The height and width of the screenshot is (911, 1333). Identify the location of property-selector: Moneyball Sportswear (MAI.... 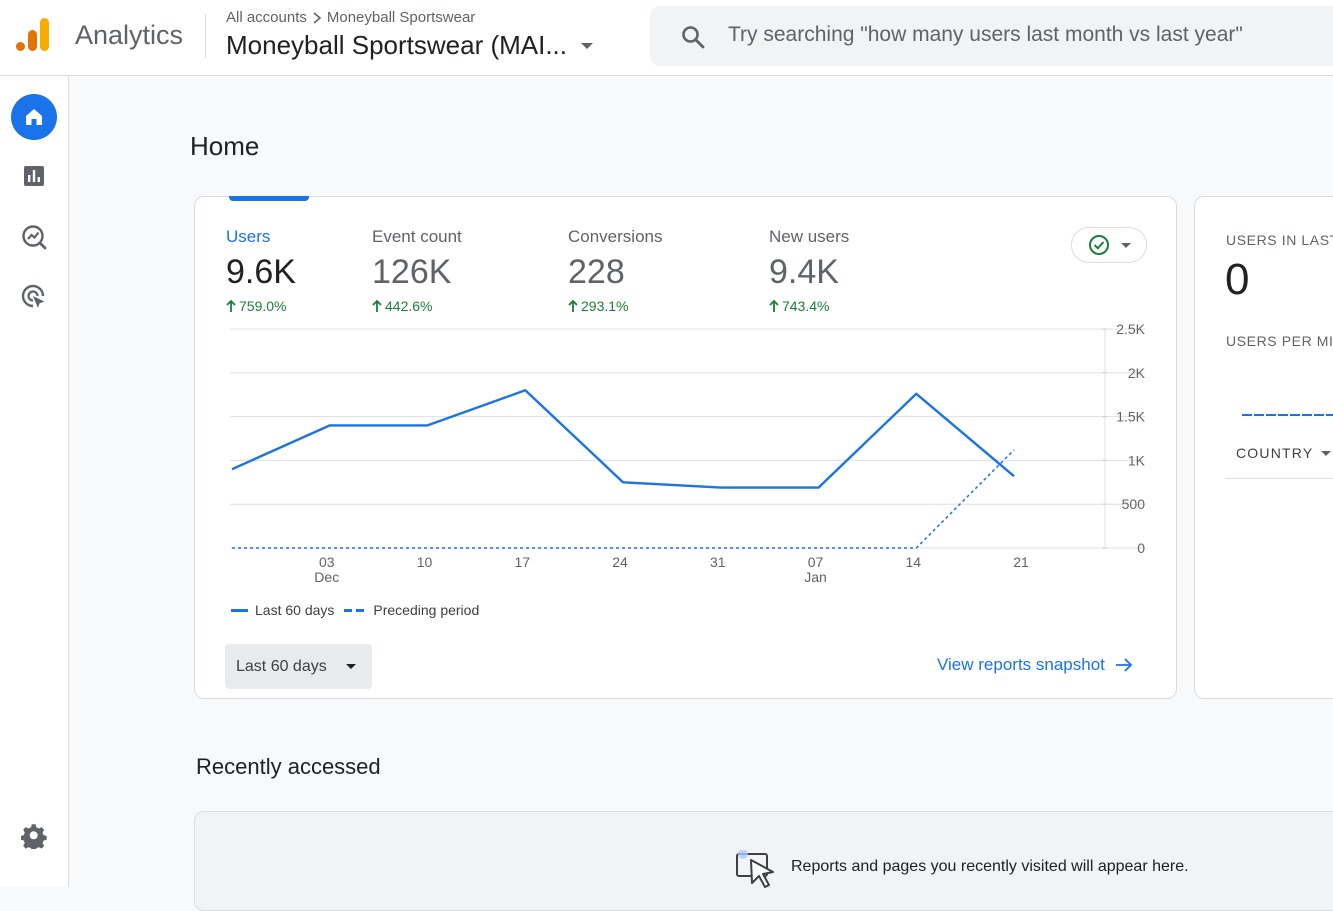
(410, 45).